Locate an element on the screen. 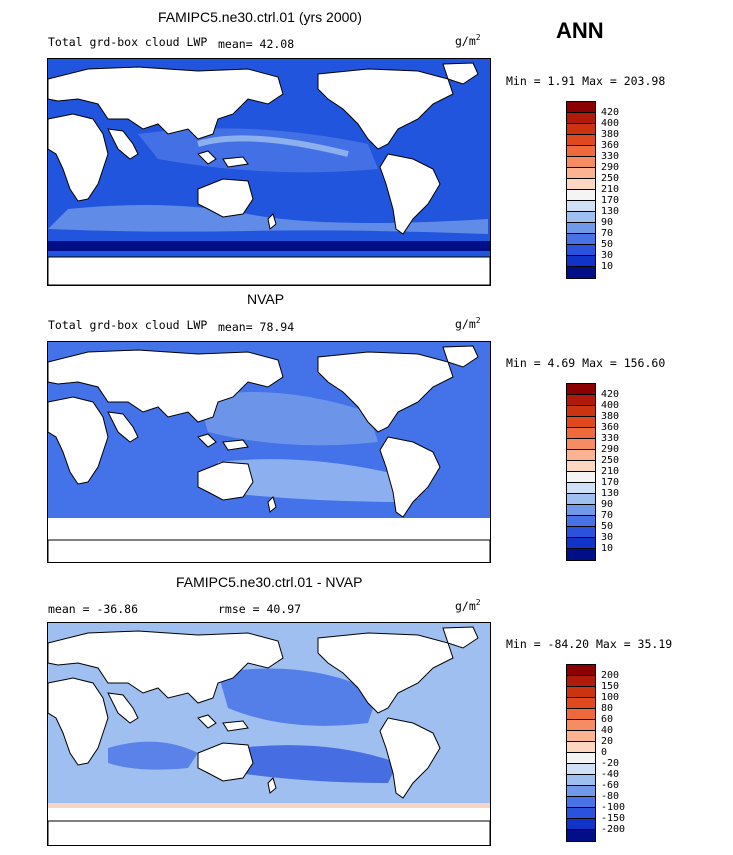 This screenshot has height=855, width=733. colorbar-tick-label: 250 is located at coordinates (610, 178).